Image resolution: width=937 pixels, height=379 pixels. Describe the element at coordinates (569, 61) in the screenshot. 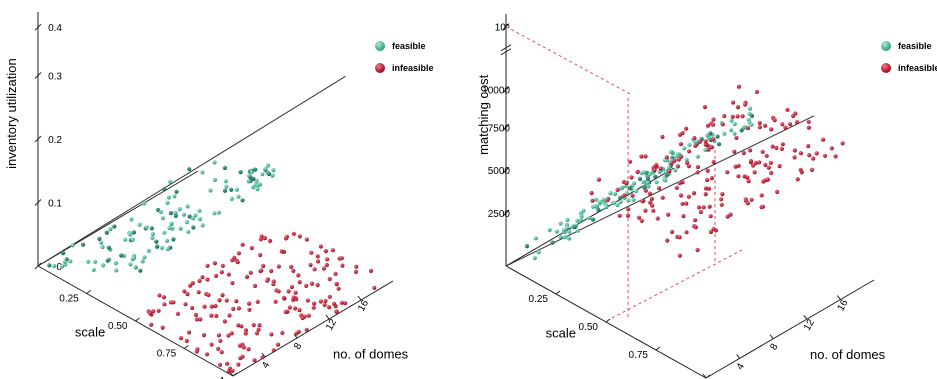

I see `guide-dashed-line` at that location.